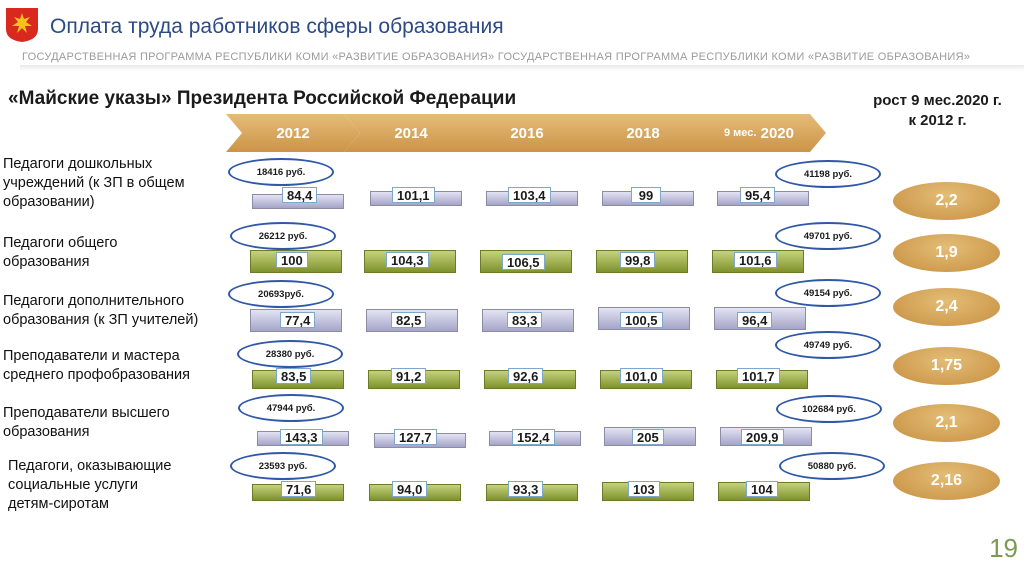  I want to click on salary-2020-oval: 49701 руб., so click(828, 236).